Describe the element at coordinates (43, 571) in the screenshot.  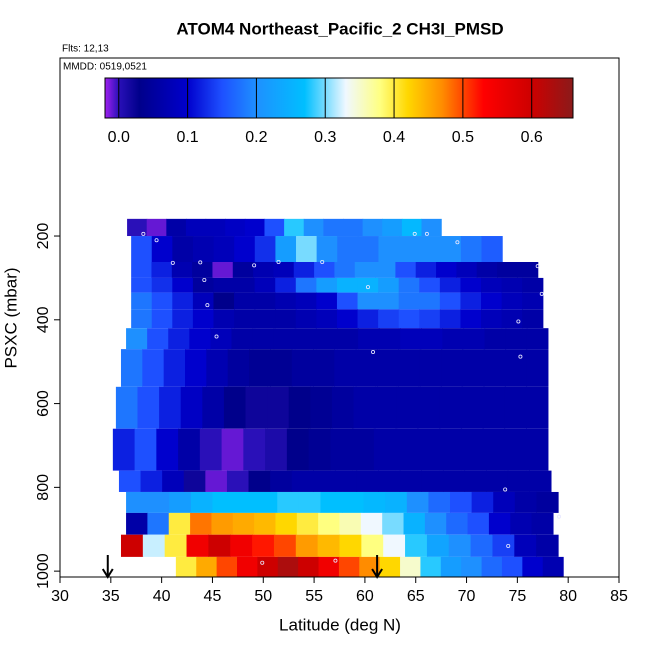
I see `y-tick-label: 1000` at that location.